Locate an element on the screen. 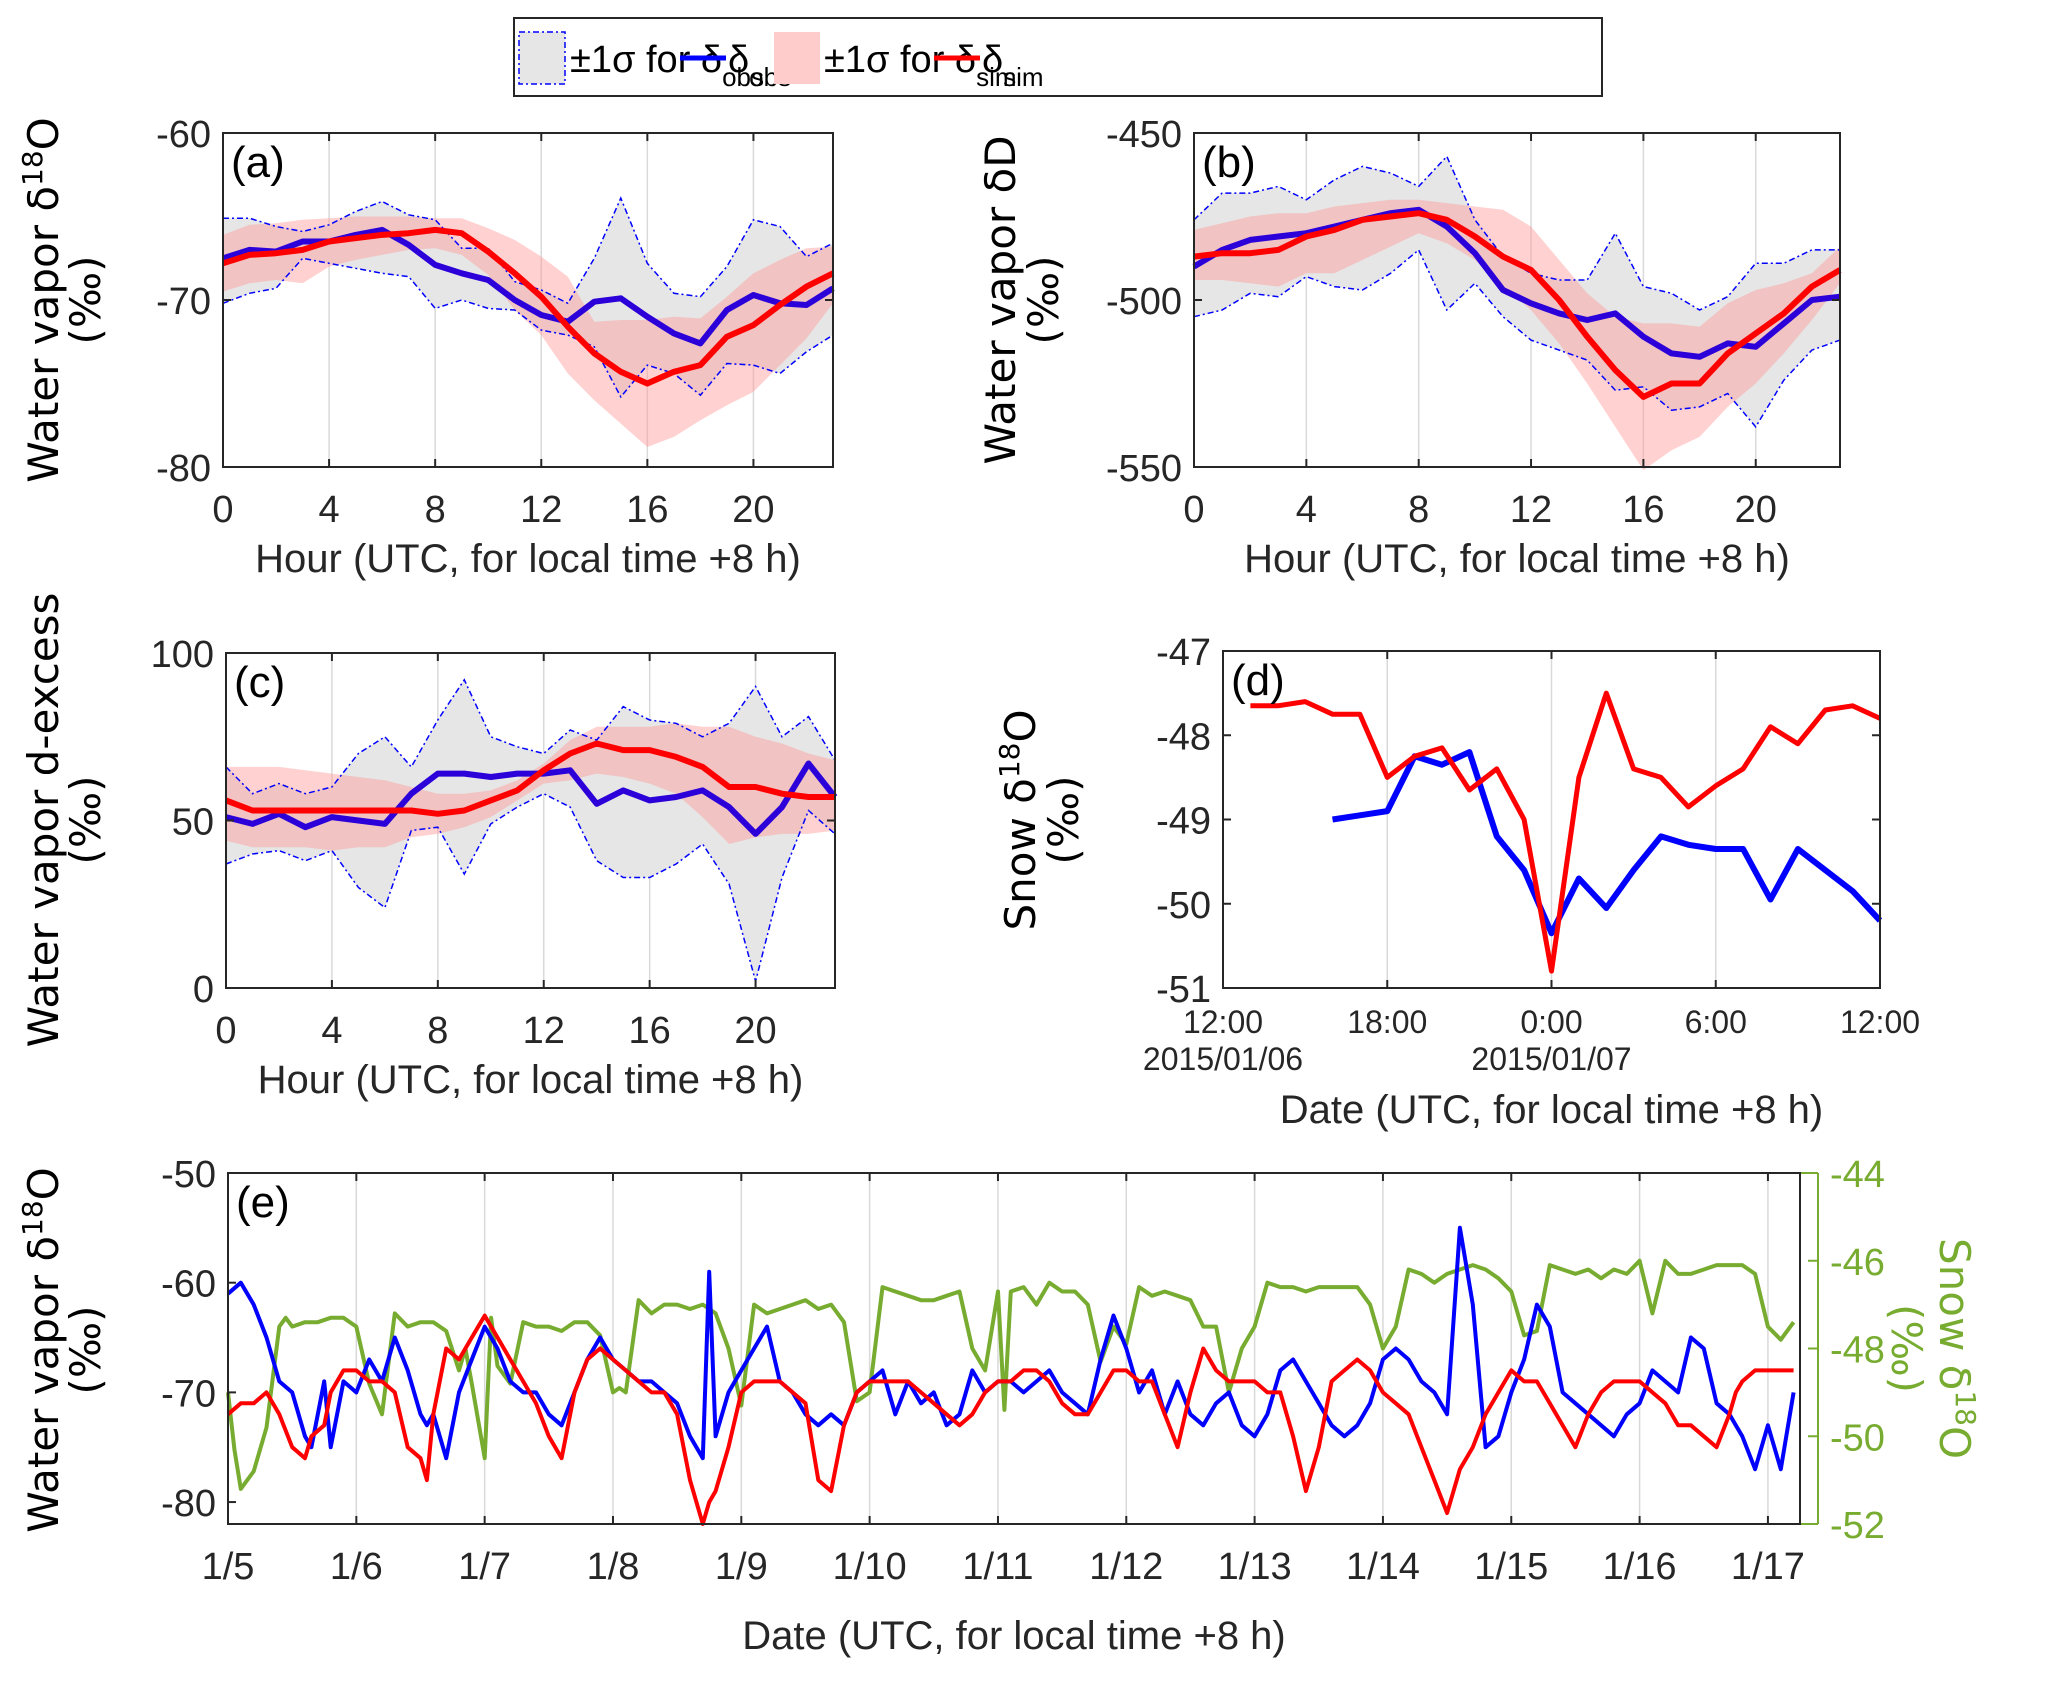 The image size is (2067, 1698). y-tick-label: 100 is located at coordinates (182, 655).